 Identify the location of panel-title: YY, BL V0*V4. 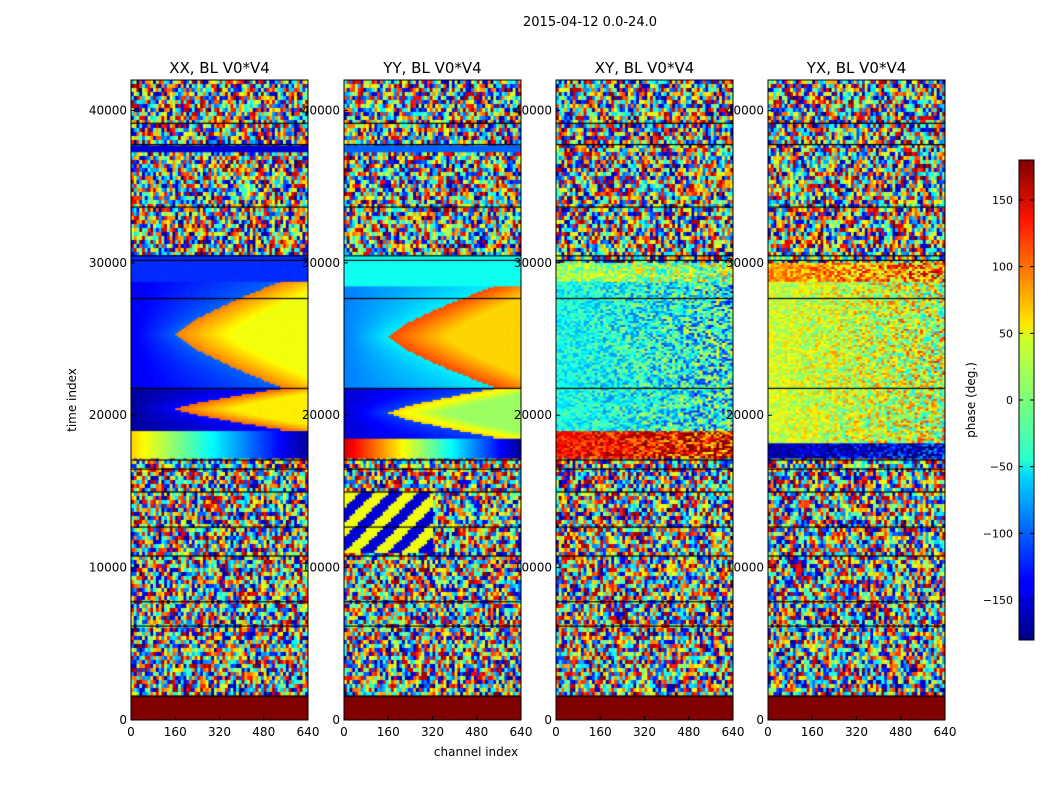
(431, 68).